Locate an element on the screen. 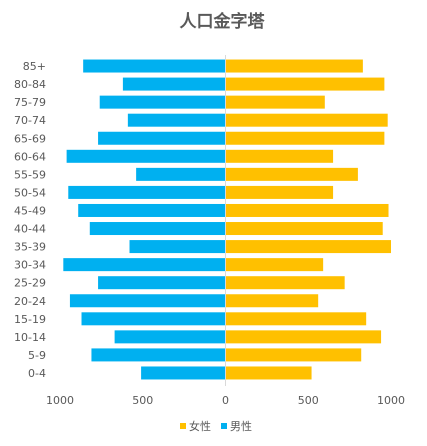 The width and height of the screenshot is (427, 446). y-tick-label: 15-19 is located at coordinates (30, 319).